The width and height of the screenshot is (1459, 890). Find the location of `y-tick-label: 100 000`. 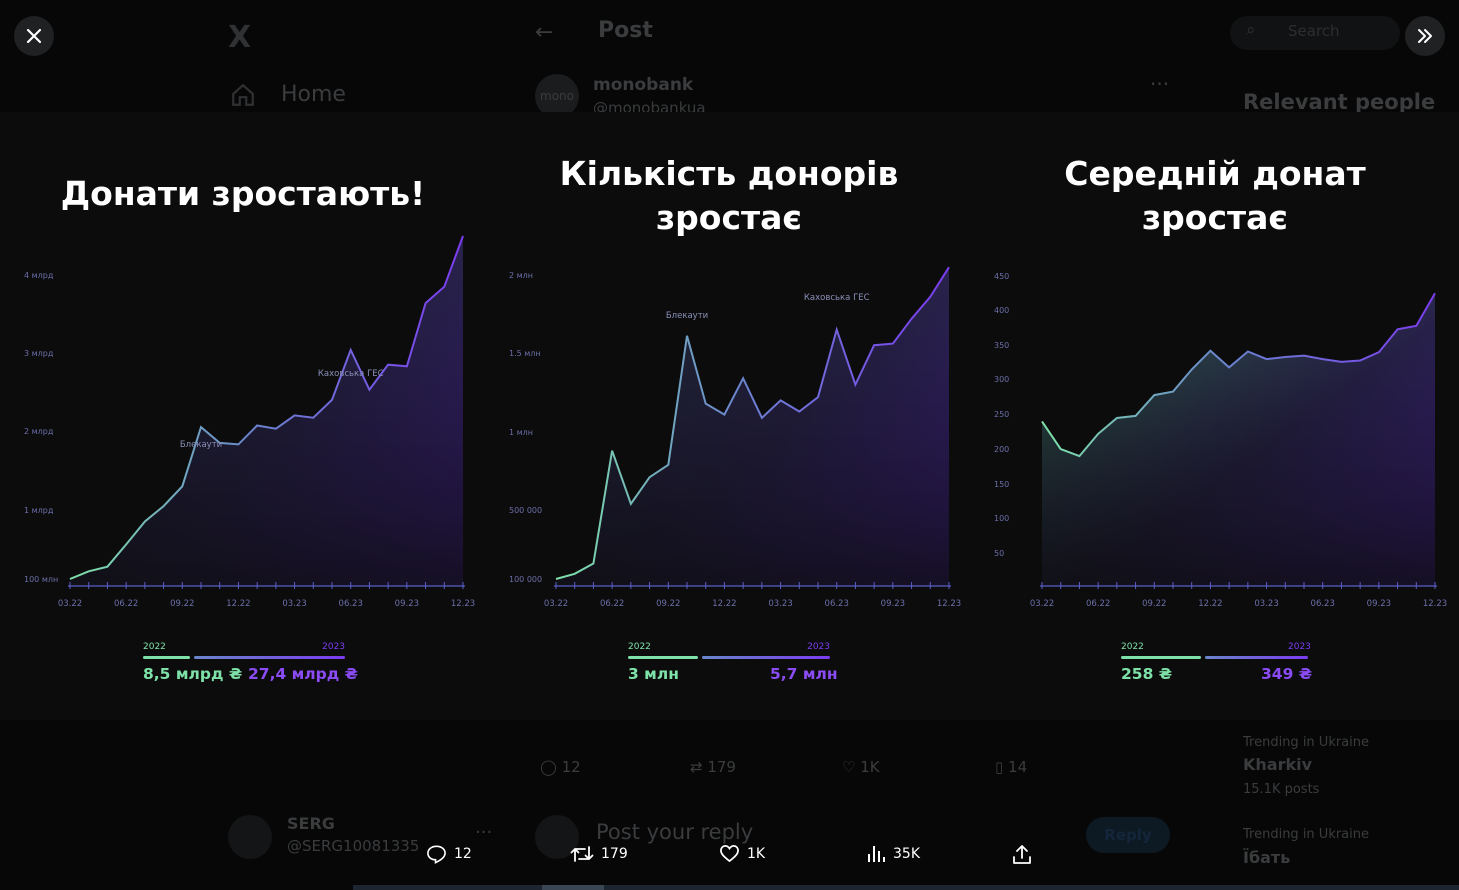

y-tick-label: 100 000 is located at coordinates (525, 579).